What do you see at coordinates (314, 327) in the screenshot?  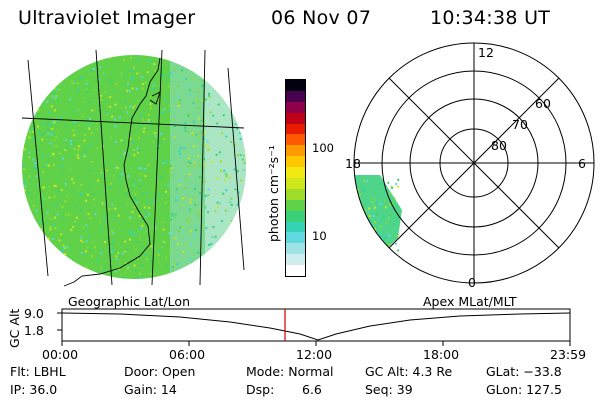 I see `altitude-plot` at bounding box center [314, 327].